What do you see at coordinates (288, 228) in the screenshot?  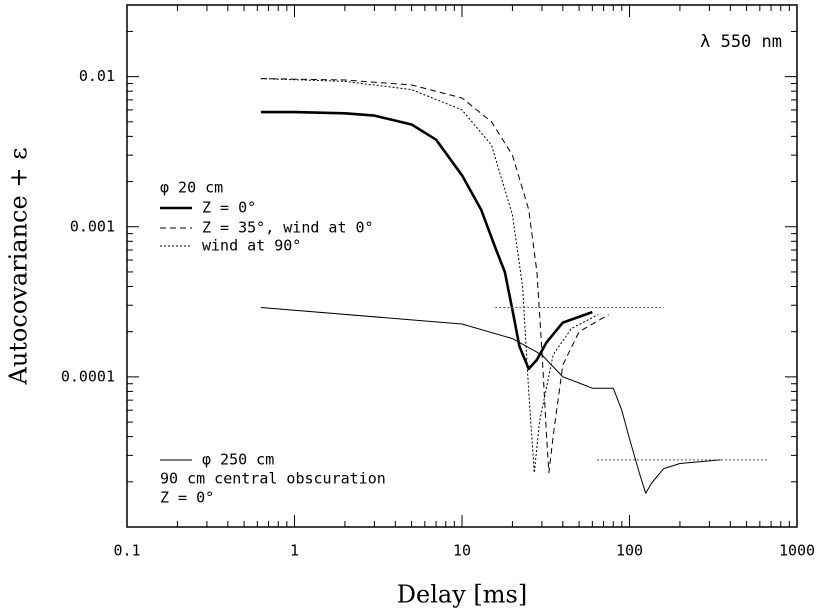 I see `legend-label: Z = 35°, wind at 0°` at bounding box center [288, 228].